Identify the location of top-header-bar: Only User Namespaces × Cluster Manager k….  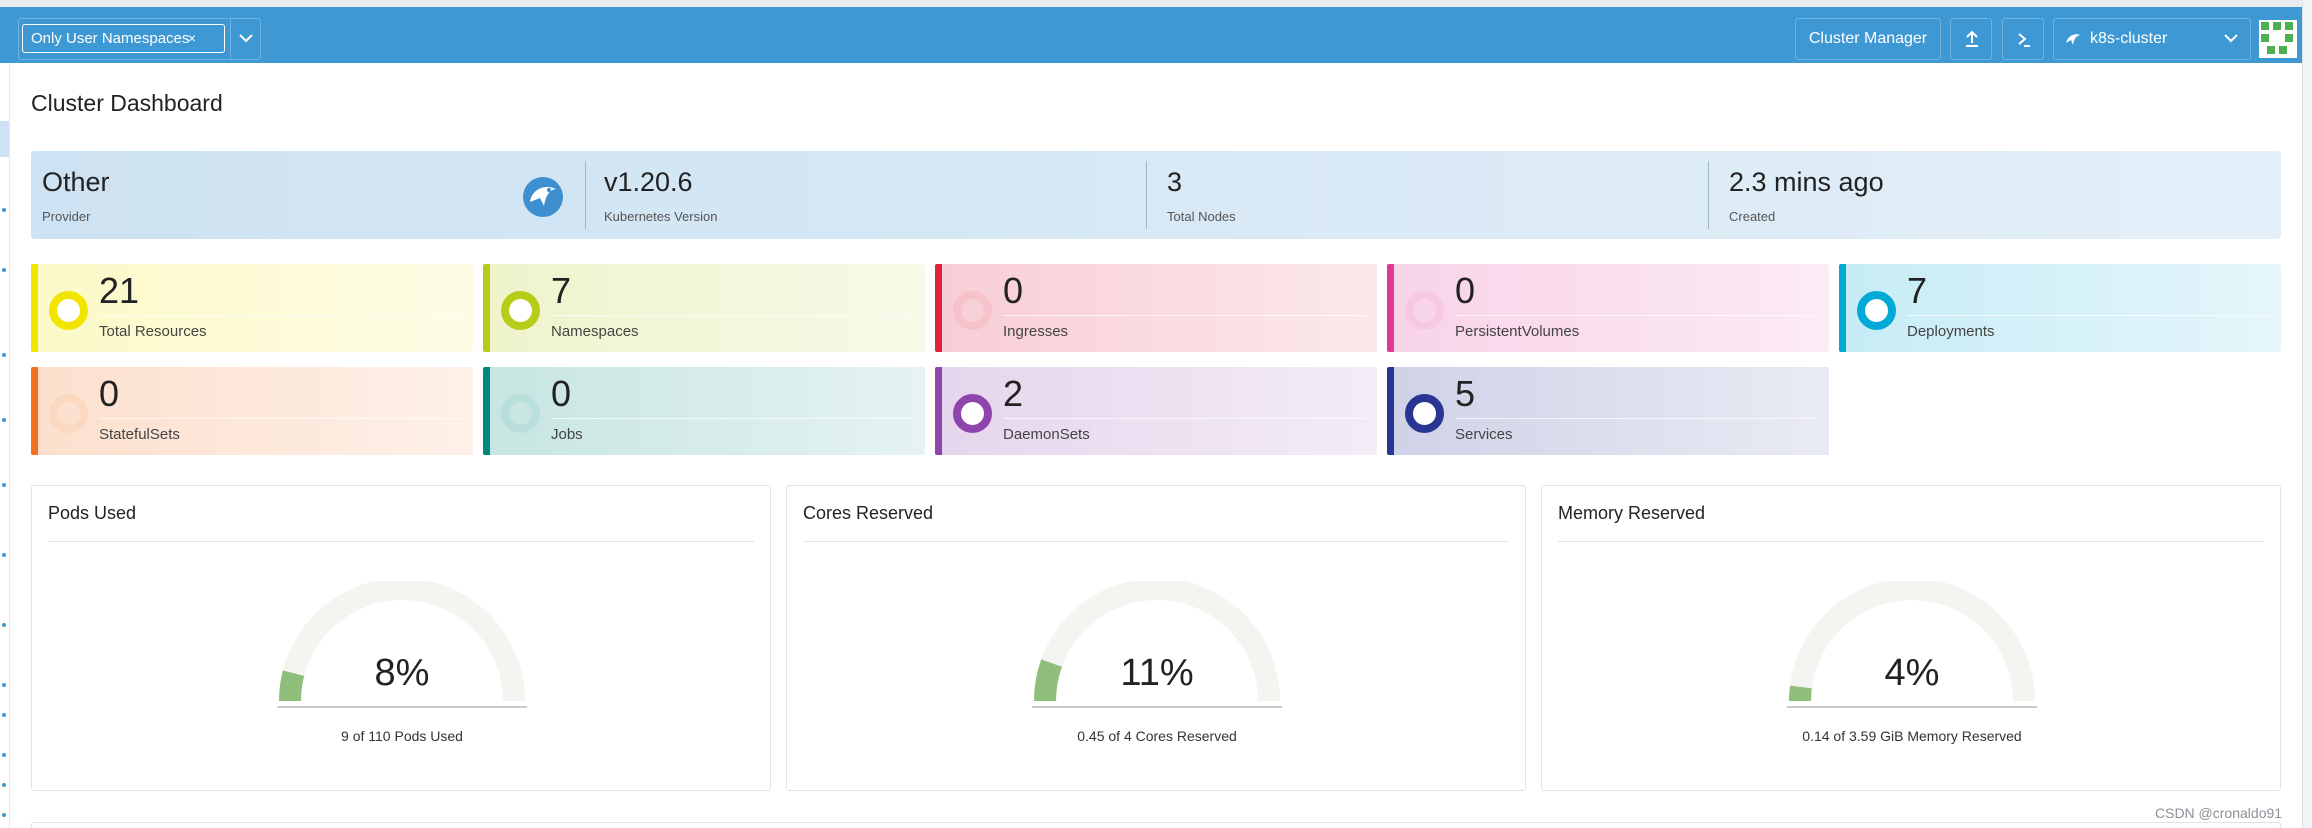
(1151, 35).